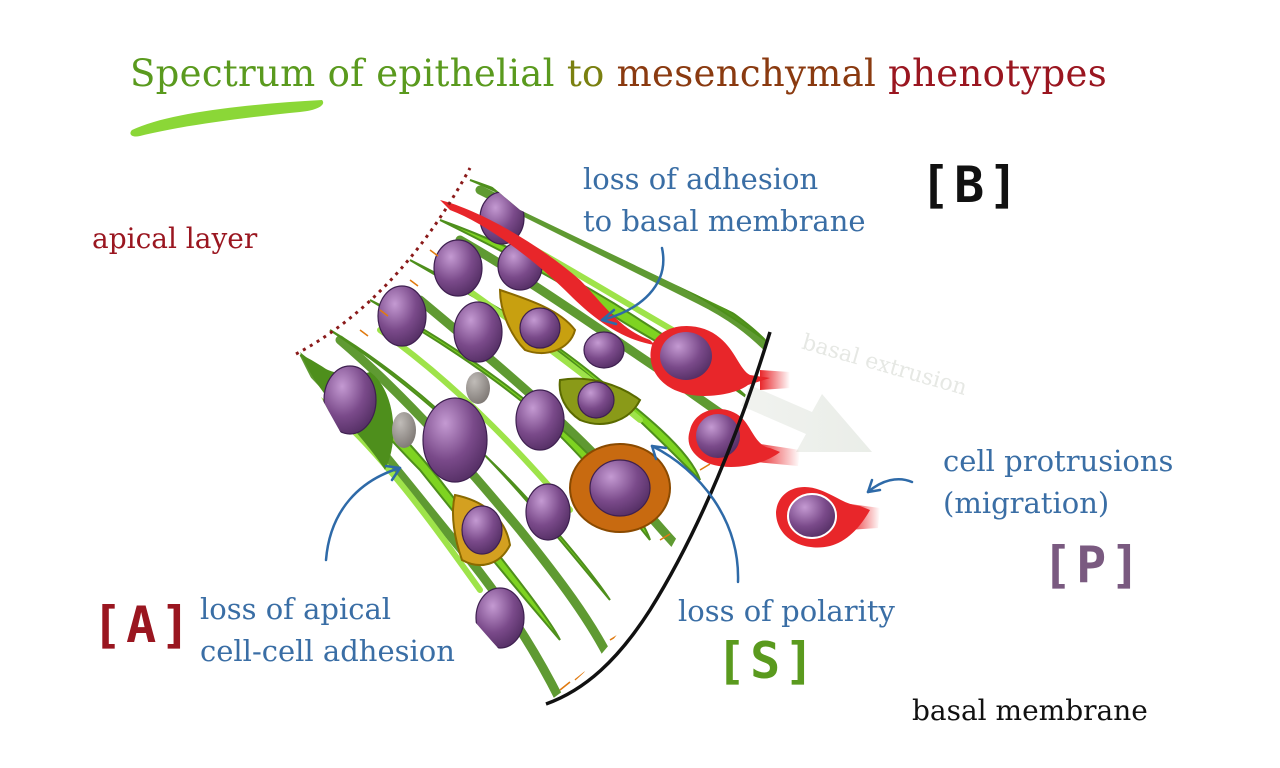 Image resolution: width=1280 pixels, height=768 pixels. What do you see at coordinates (585, 73) in the screenshot?
I see `title-to: to` at bounding box center [585, 73].